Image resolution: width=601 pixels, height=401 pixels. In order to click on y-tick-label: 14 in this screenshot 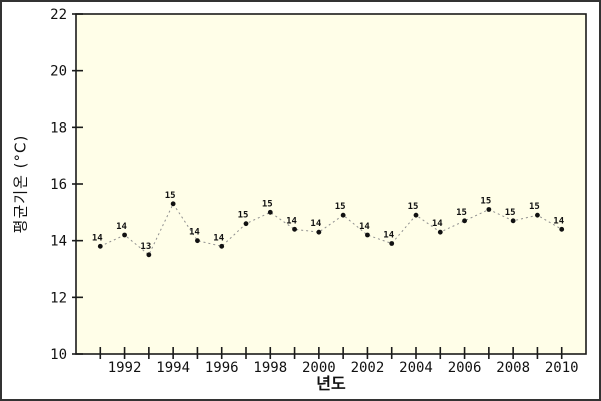, I will do `click(58, 242)`.